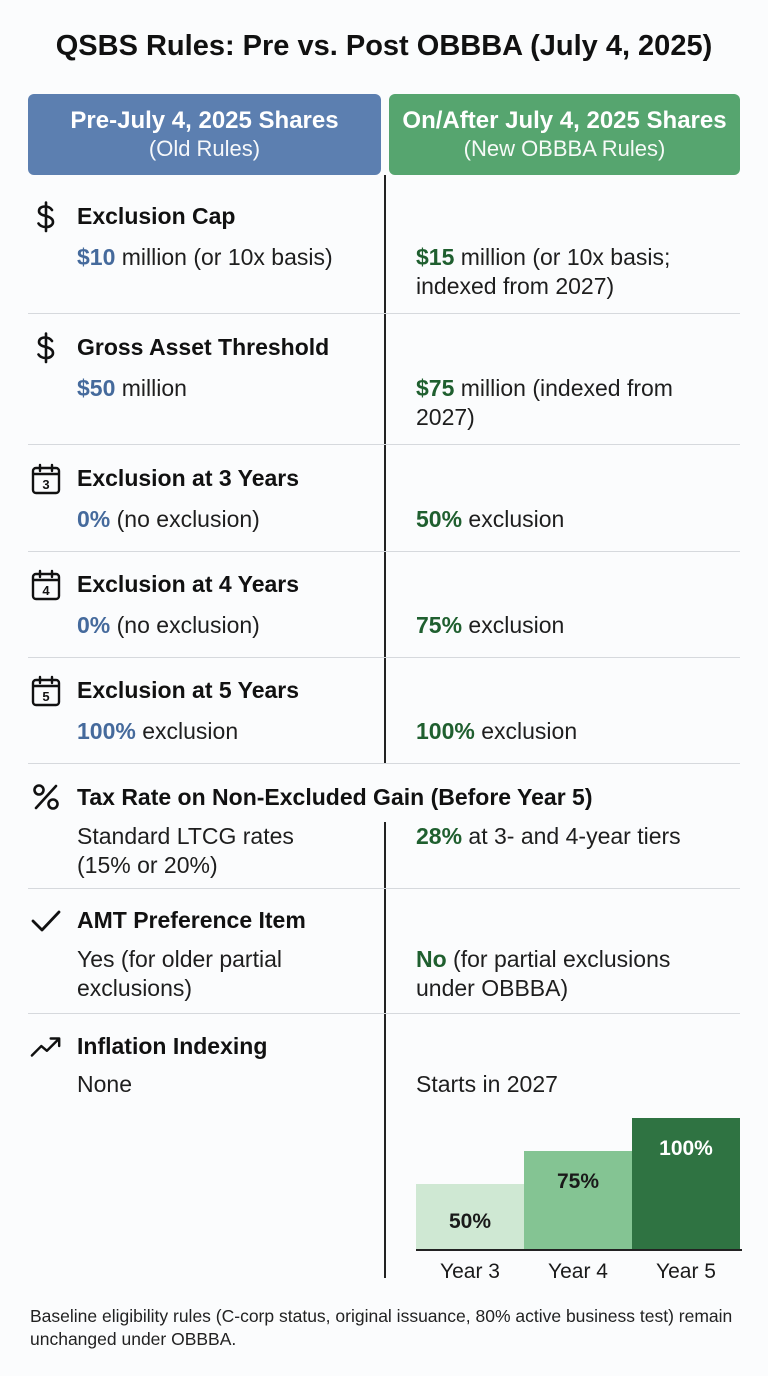 This screenshot has width=768, height=1376. What do you see at coordinates (487, 1084) in the screenshot?
I see `new-value-inflation-indexing: Starts in 2027` at bounding box center [487, 1084].